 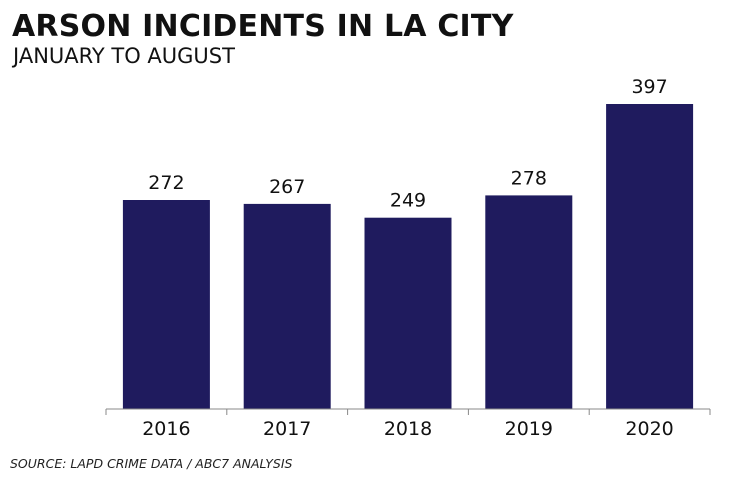 I want to click on source-note: SOURCE: LAPD CRIME DATA / ABC7 ANALYSIS, so click(x=151, y=463).